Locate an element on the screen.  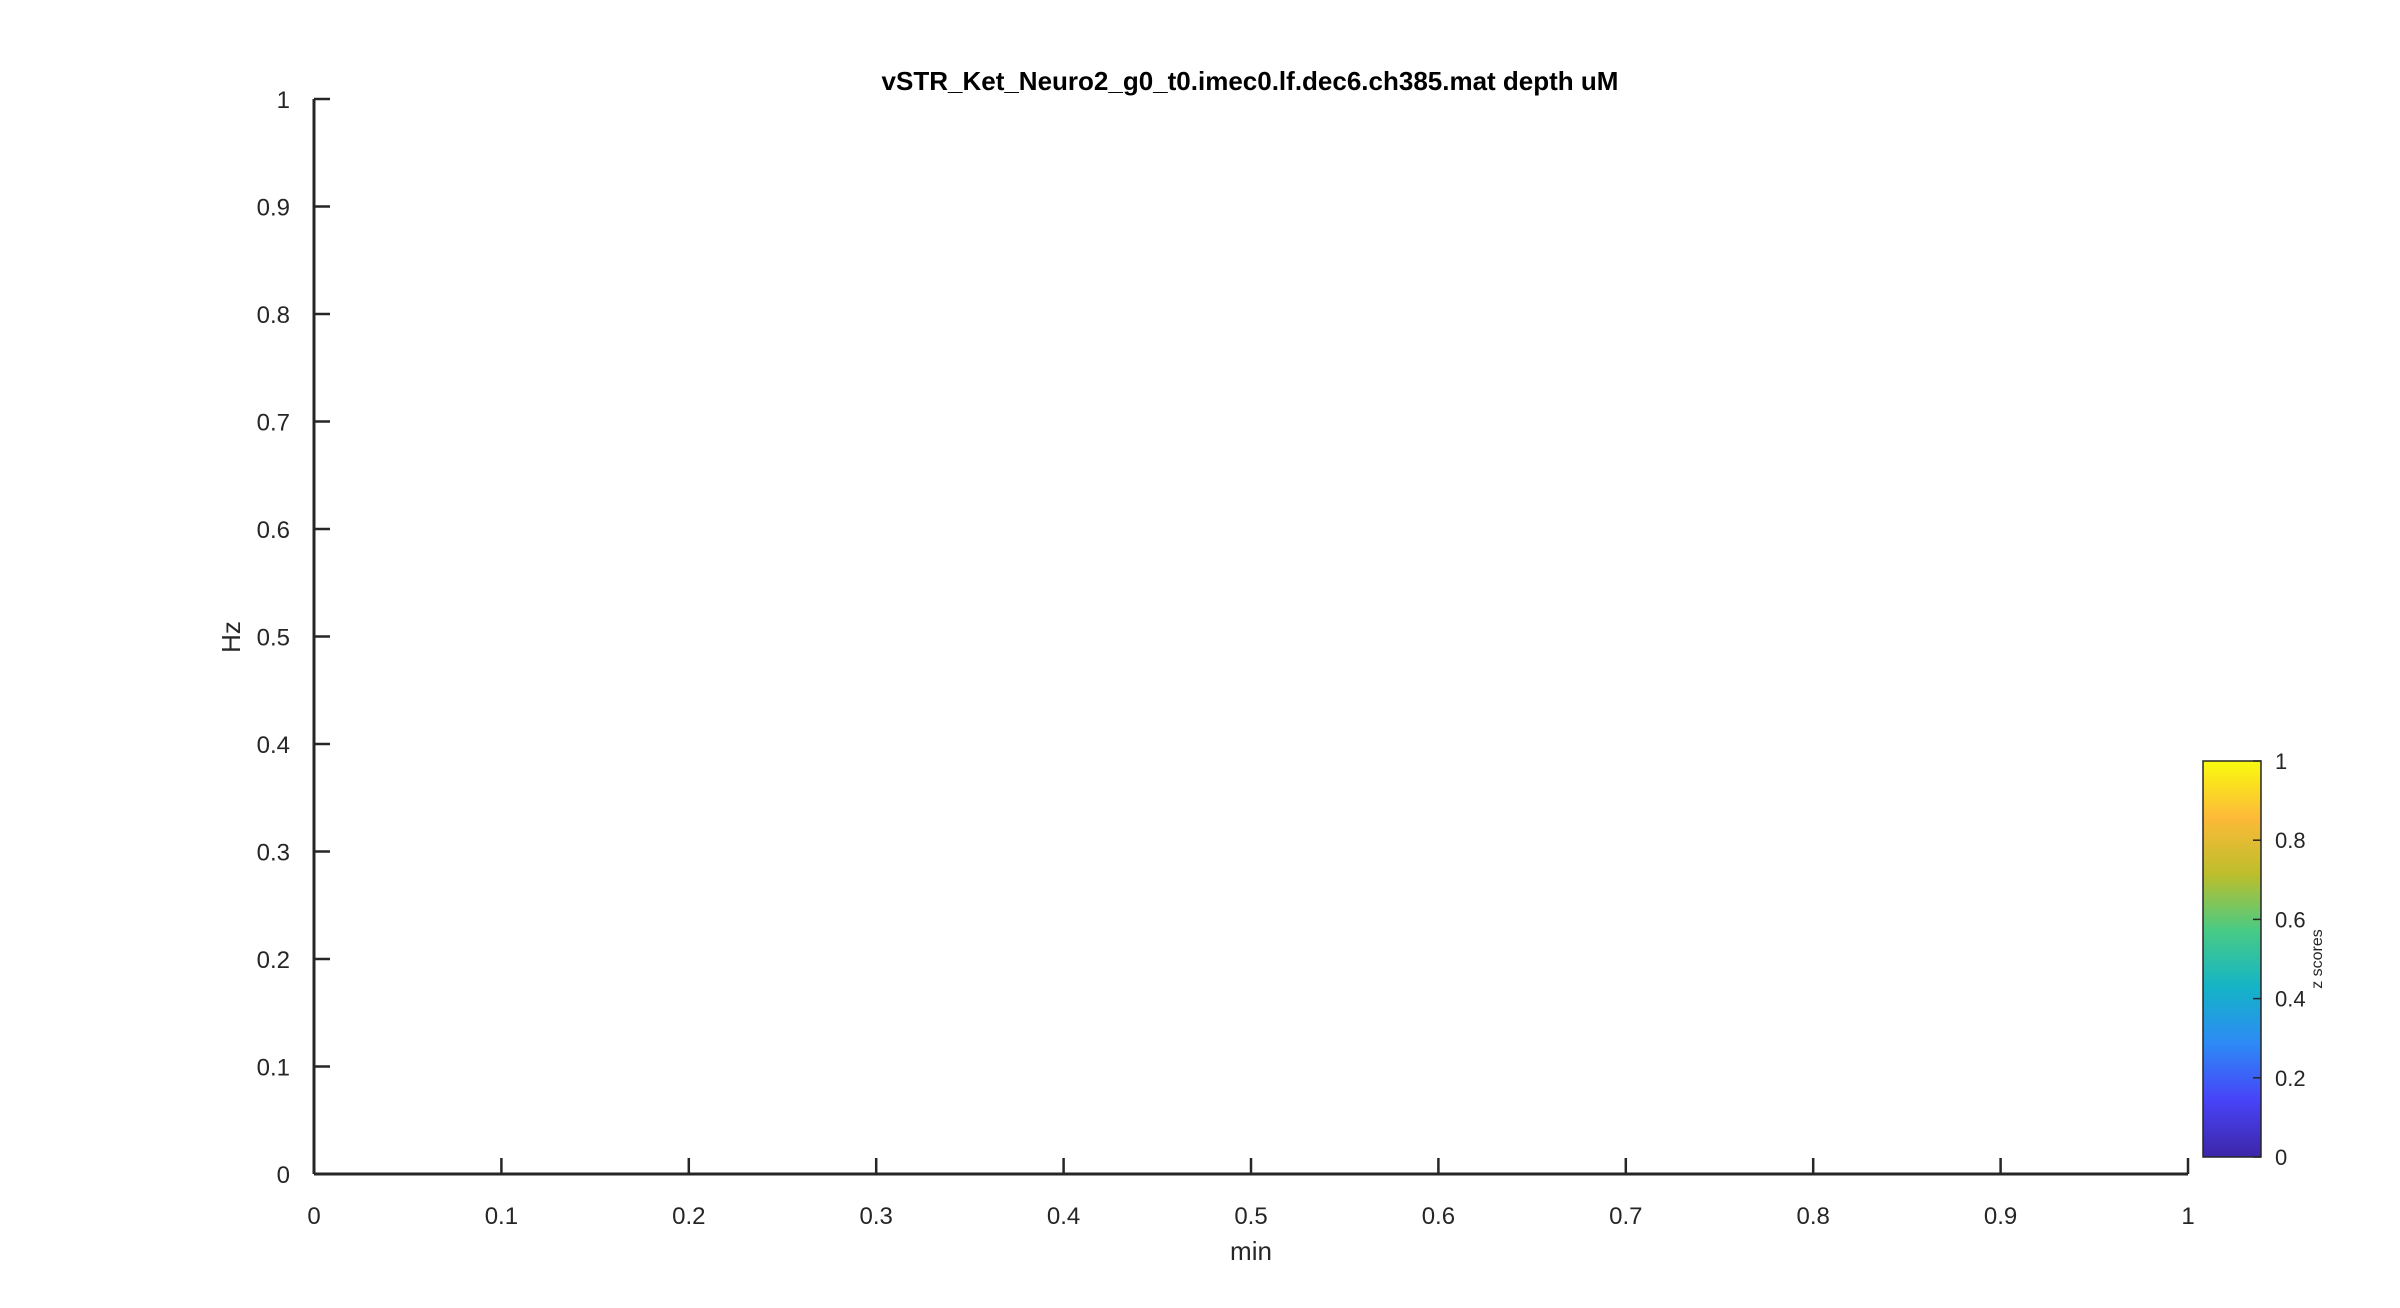
y-tick-label: 0.8 is located at coordinates (273, 315).